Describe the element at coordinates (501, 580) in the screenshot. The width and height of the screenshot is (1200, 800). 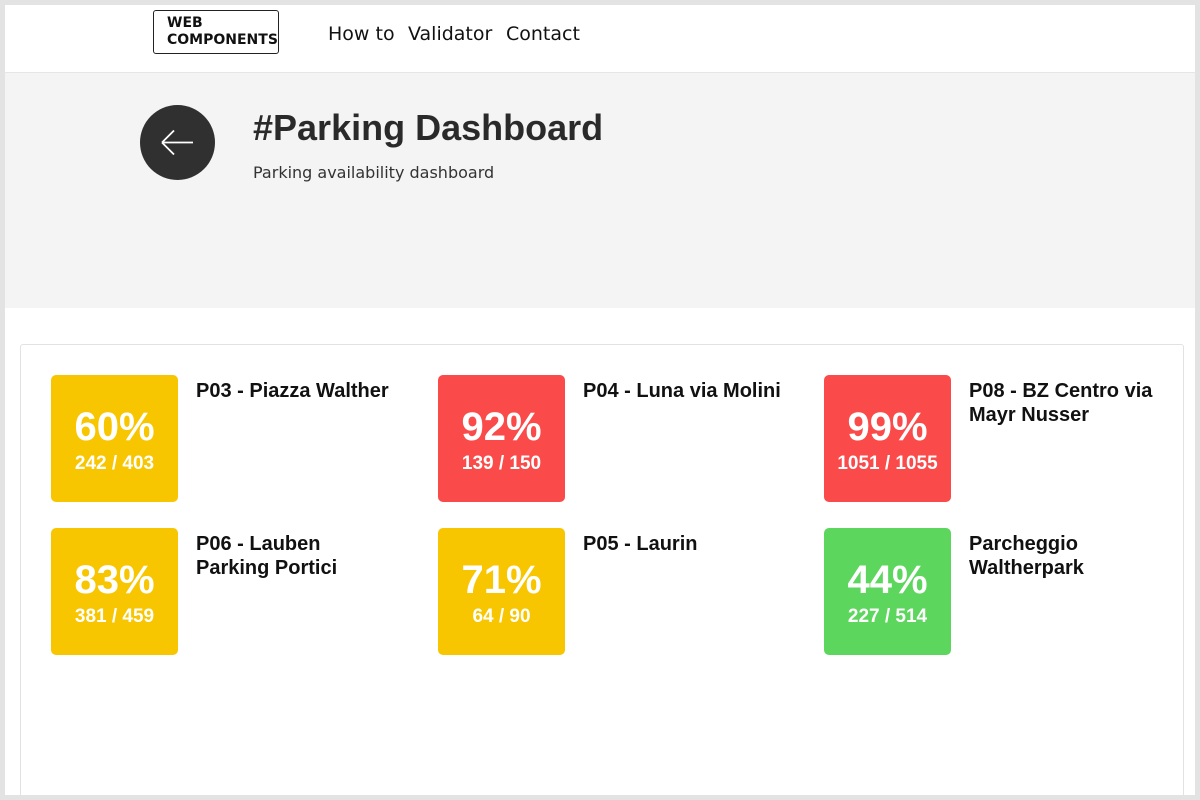
I see `occupancy-percent: 71%` at that location.